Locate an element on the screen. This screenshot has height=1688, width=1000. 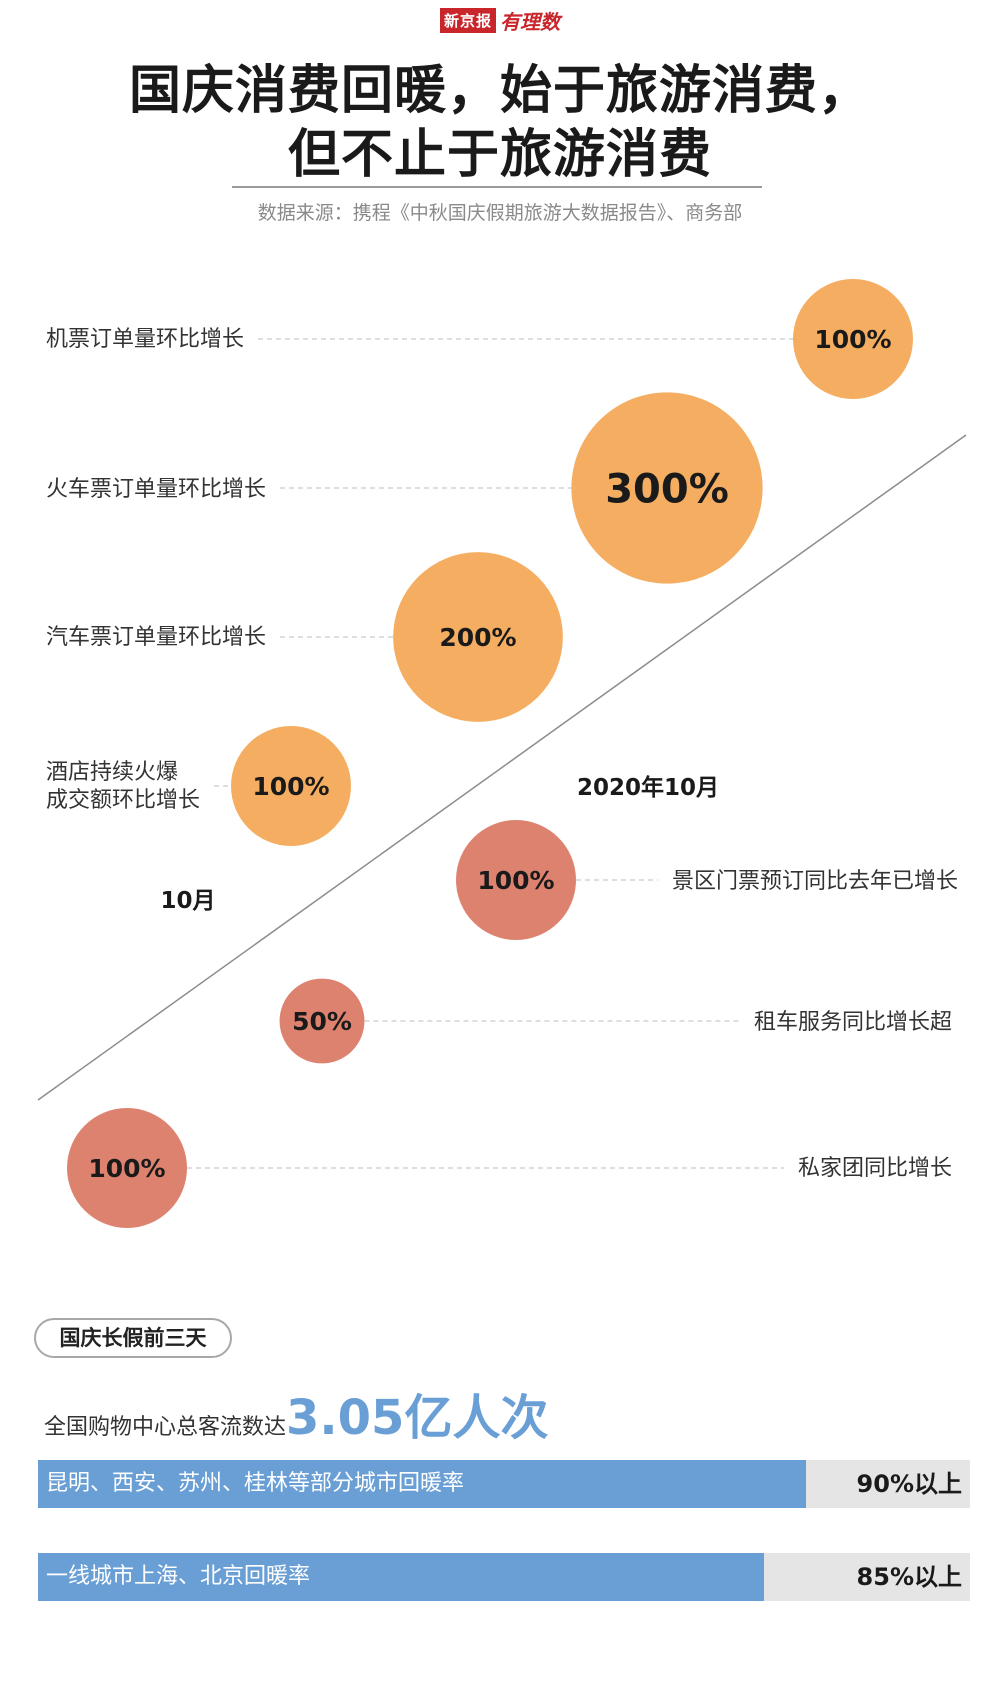
recovery-bar-1-fill is located at coordinates (422, 1484).